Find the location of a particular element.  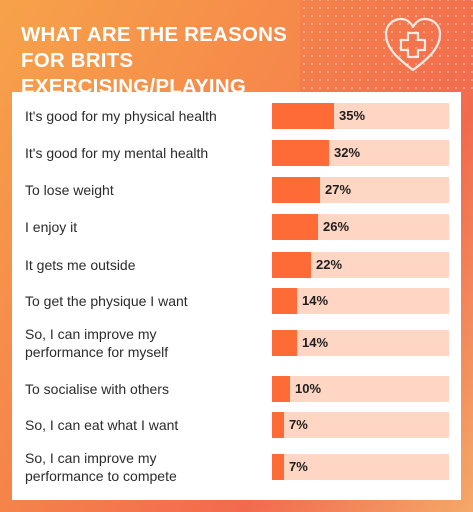

category-label-line: To get the physique I want is located at coordinates (106, 301).